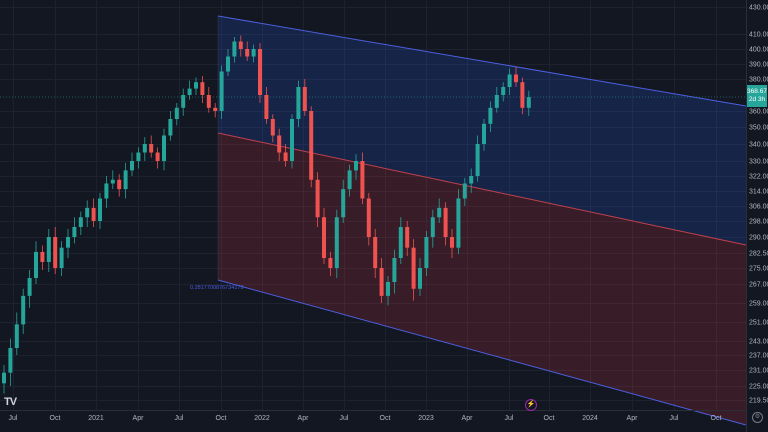  What do you see at coordinates (217, 288) in the screenshot?
I see `channel-label: 0.2817700876734279` at bounding box center [217, 288].